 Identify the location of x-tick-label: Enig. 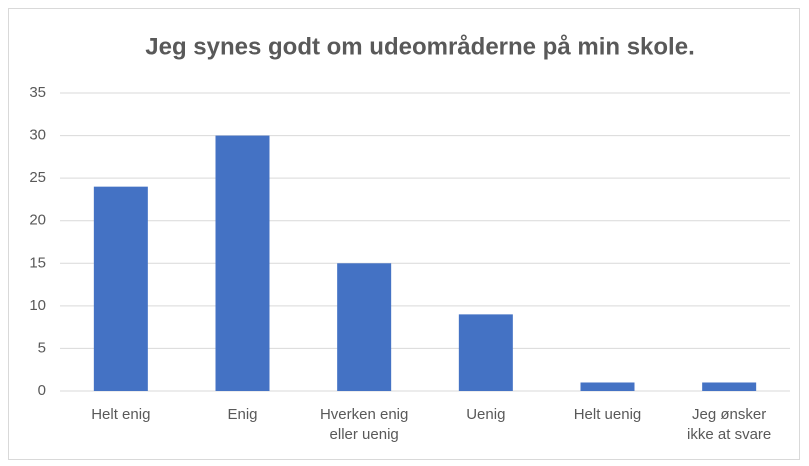
(242, 414).